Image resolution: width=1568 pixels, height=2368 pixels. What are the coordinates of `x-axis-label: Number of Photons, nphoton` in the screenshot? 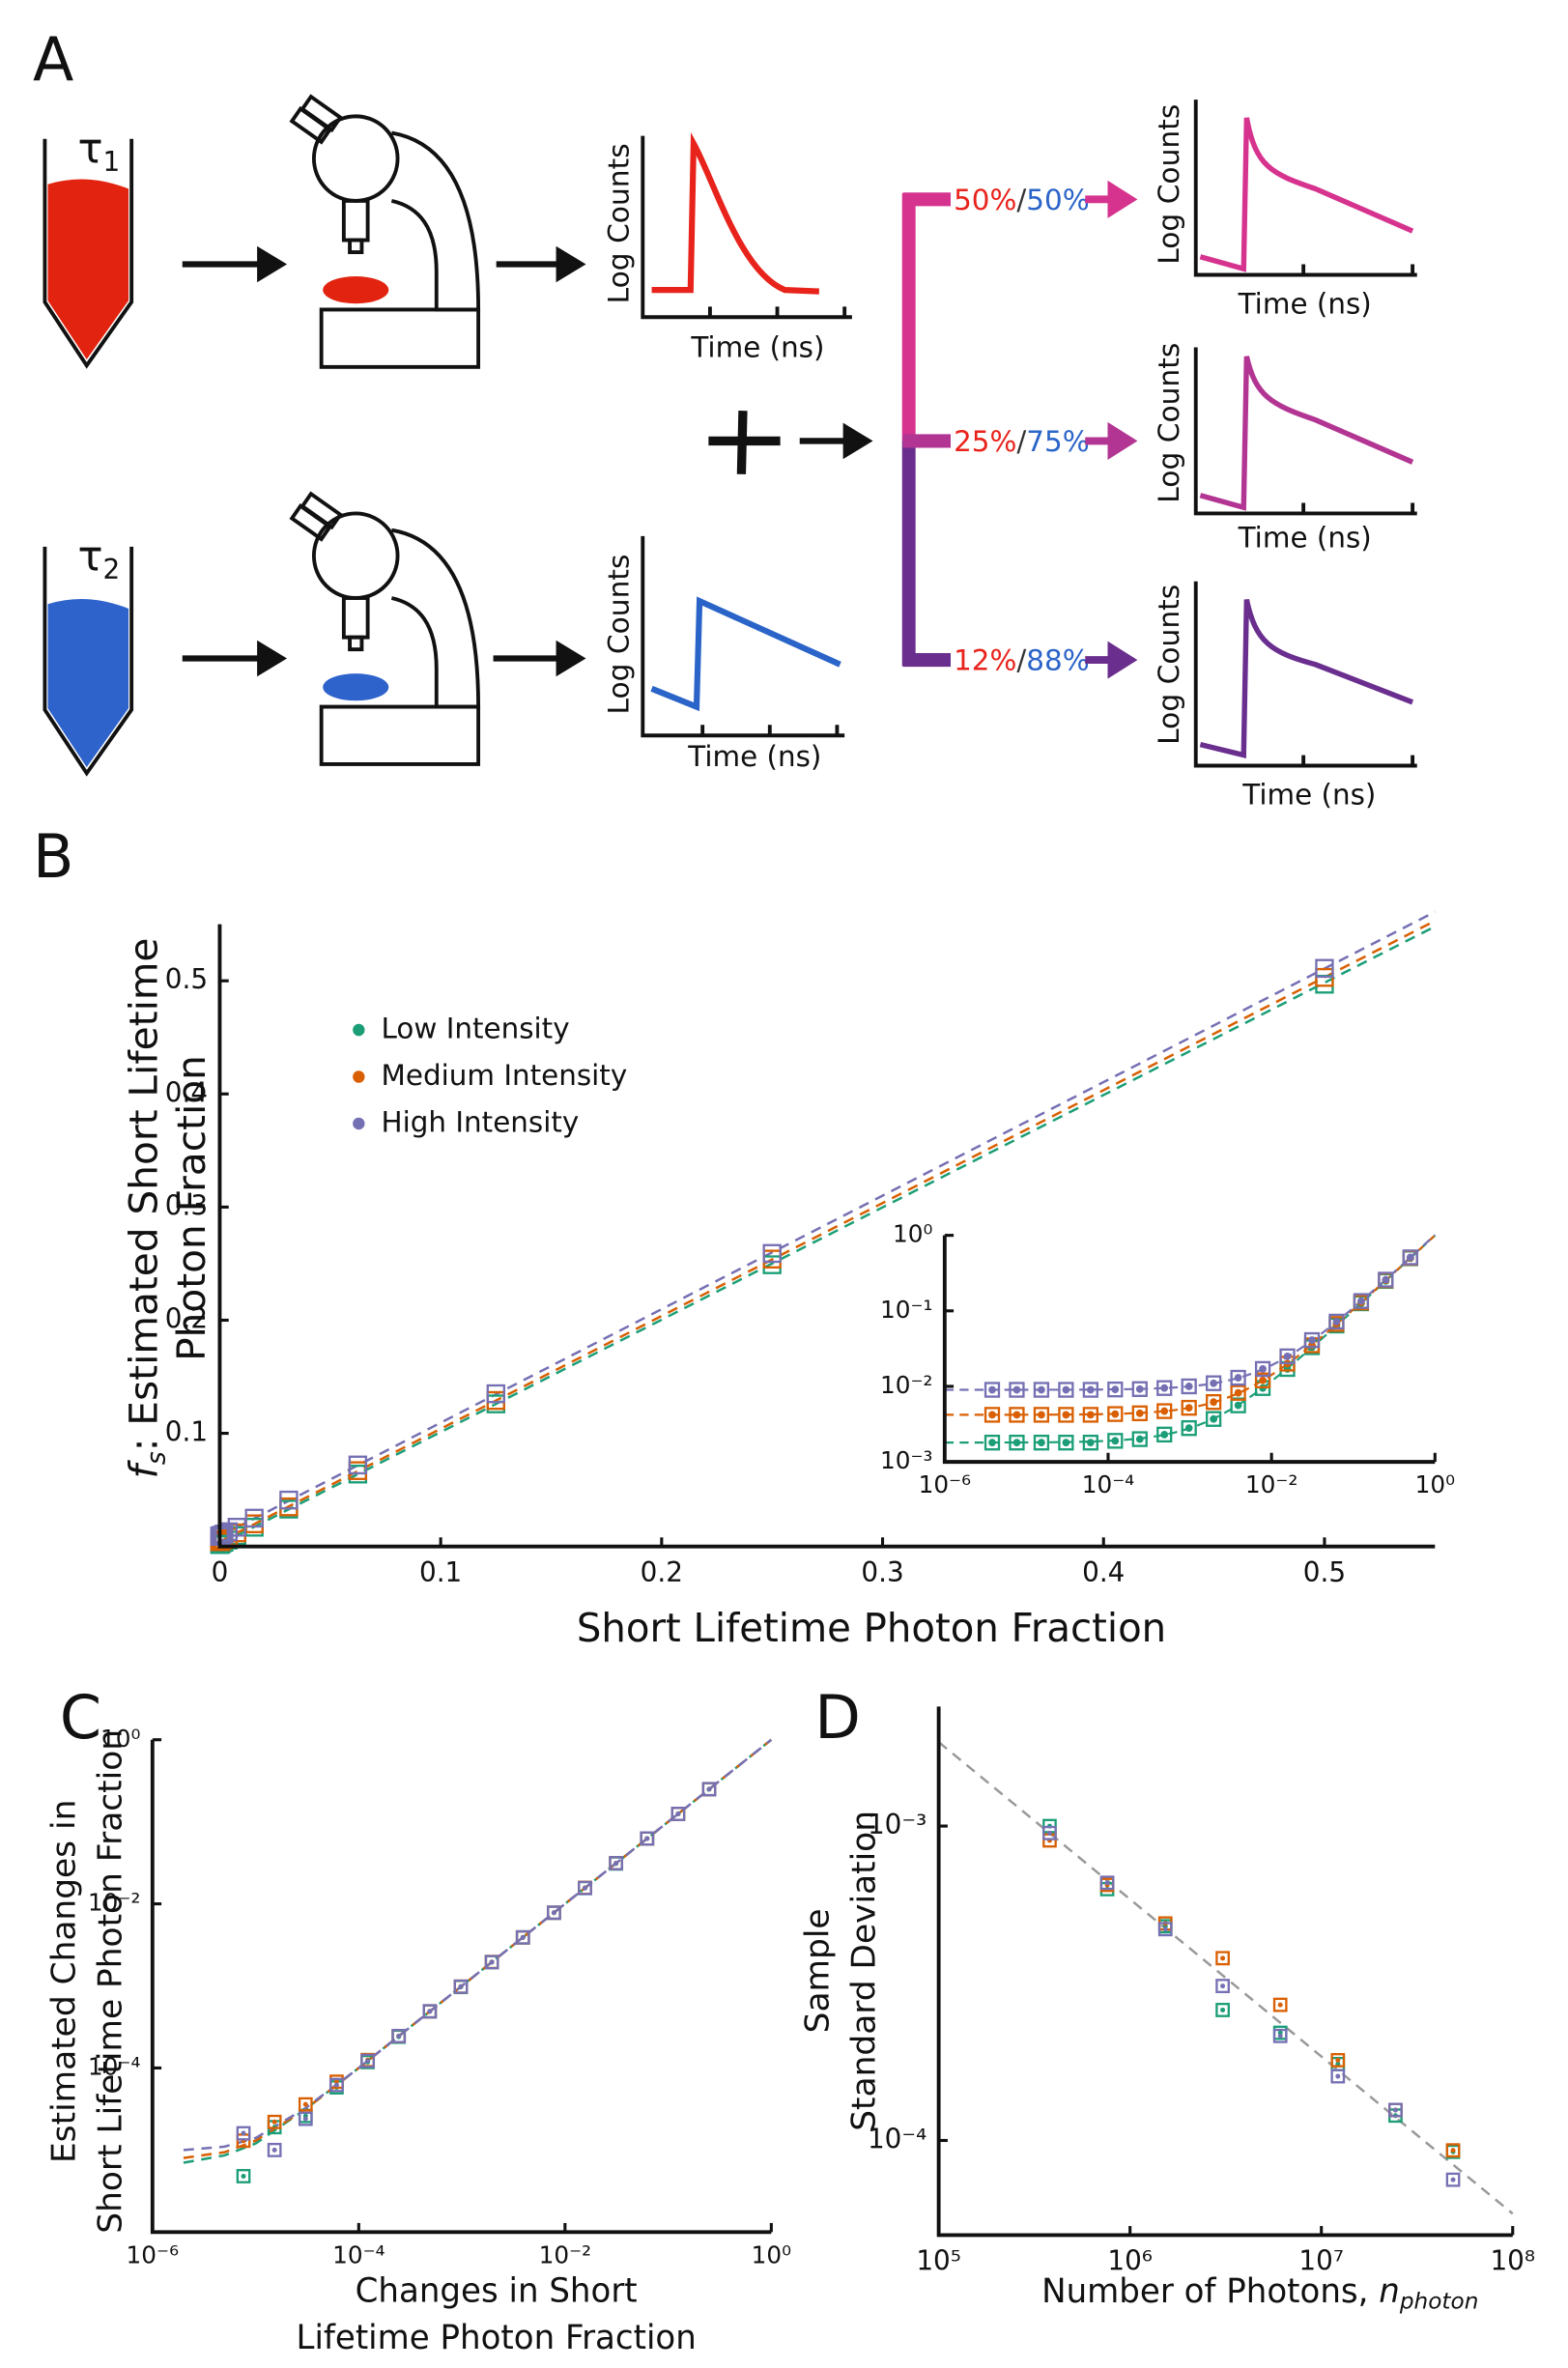 It's located at (1259, 2292).